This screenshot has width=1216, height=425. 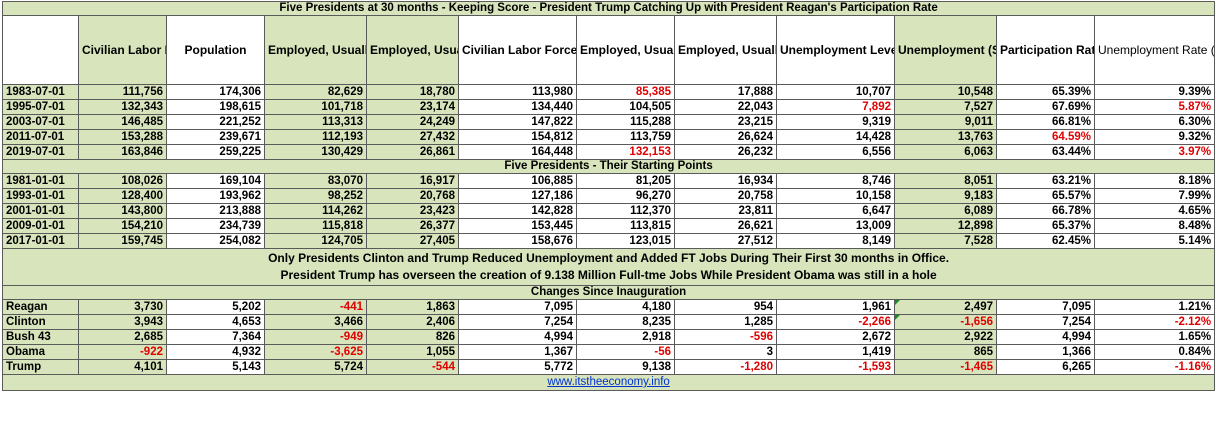 I want to click on table-cell: 67.69%, so click(x=1045, y=107).